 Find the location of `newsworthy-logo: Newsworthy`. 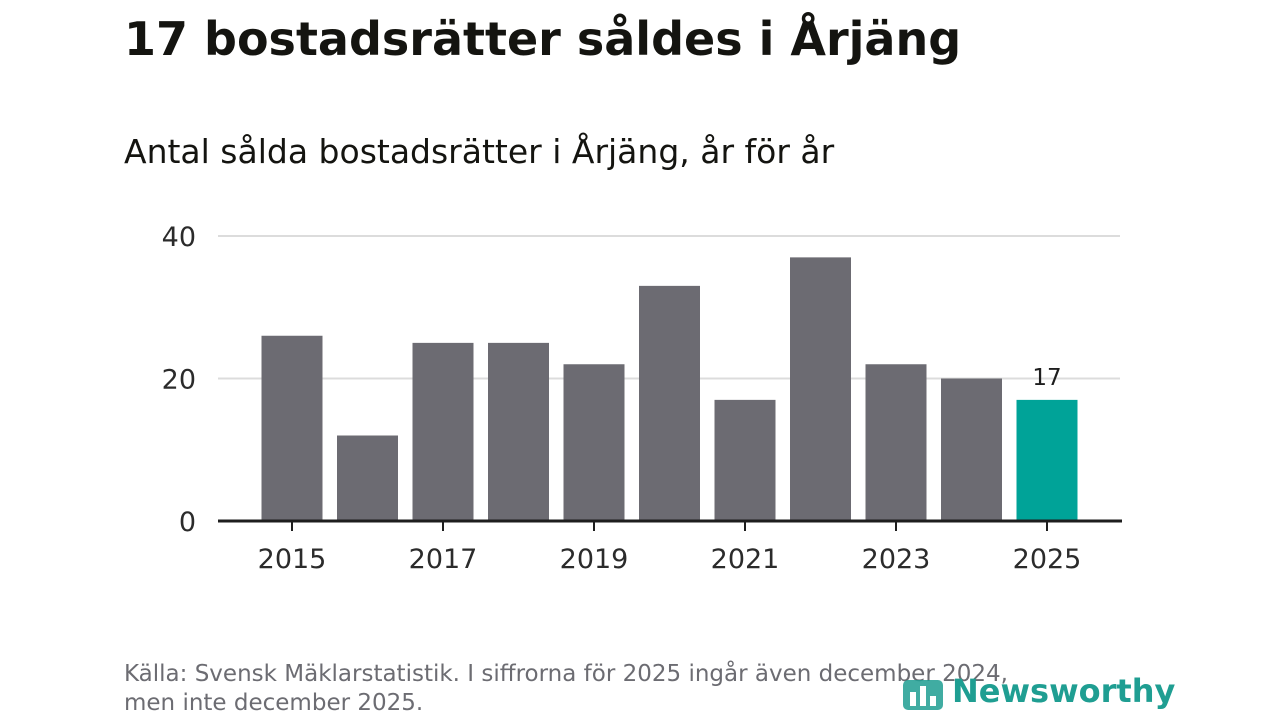

newsworthy-logo: Newsworthy is located at coordinates (1038, 691).